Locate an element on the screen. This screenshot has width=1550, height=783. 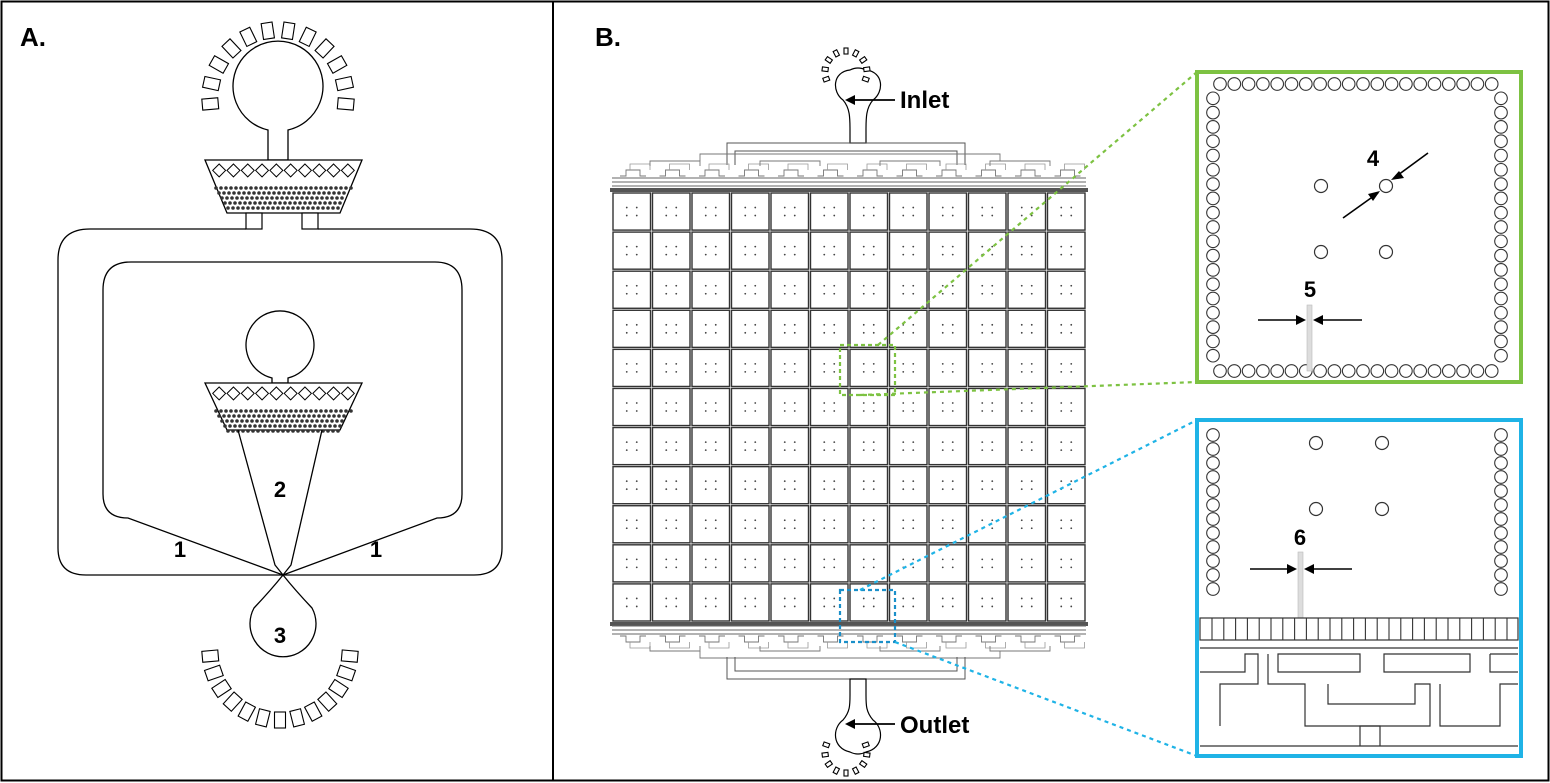
grid-top-bar is located at coordinates (849, 190).